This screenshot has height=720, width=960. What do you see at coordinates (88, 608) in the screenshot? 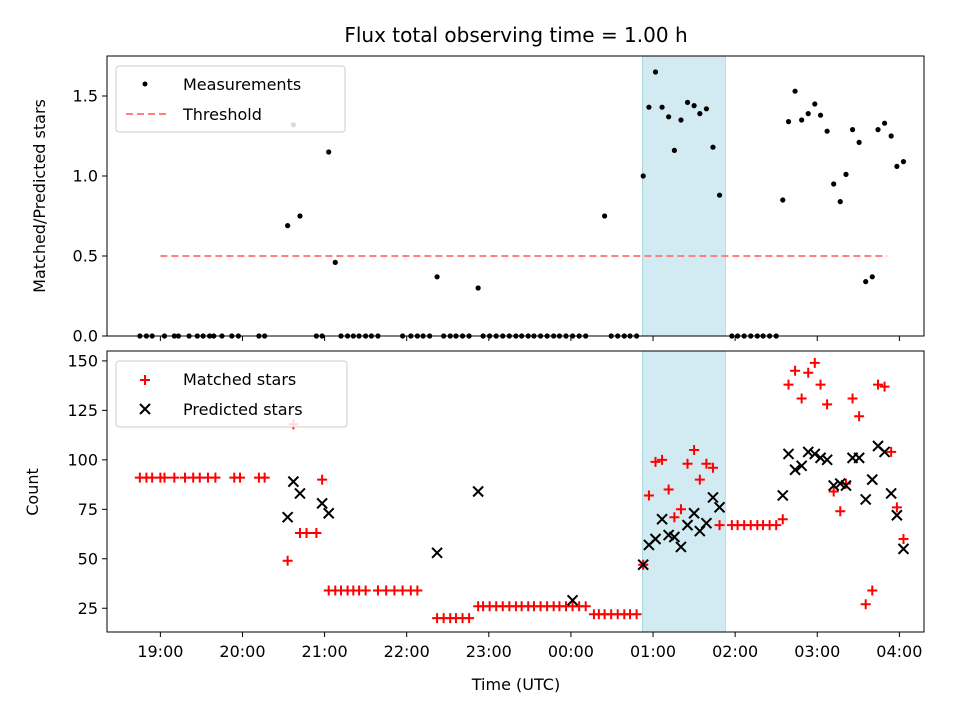
I see `bottom-y-tick-label: 25` at bounding box center [88, 608].